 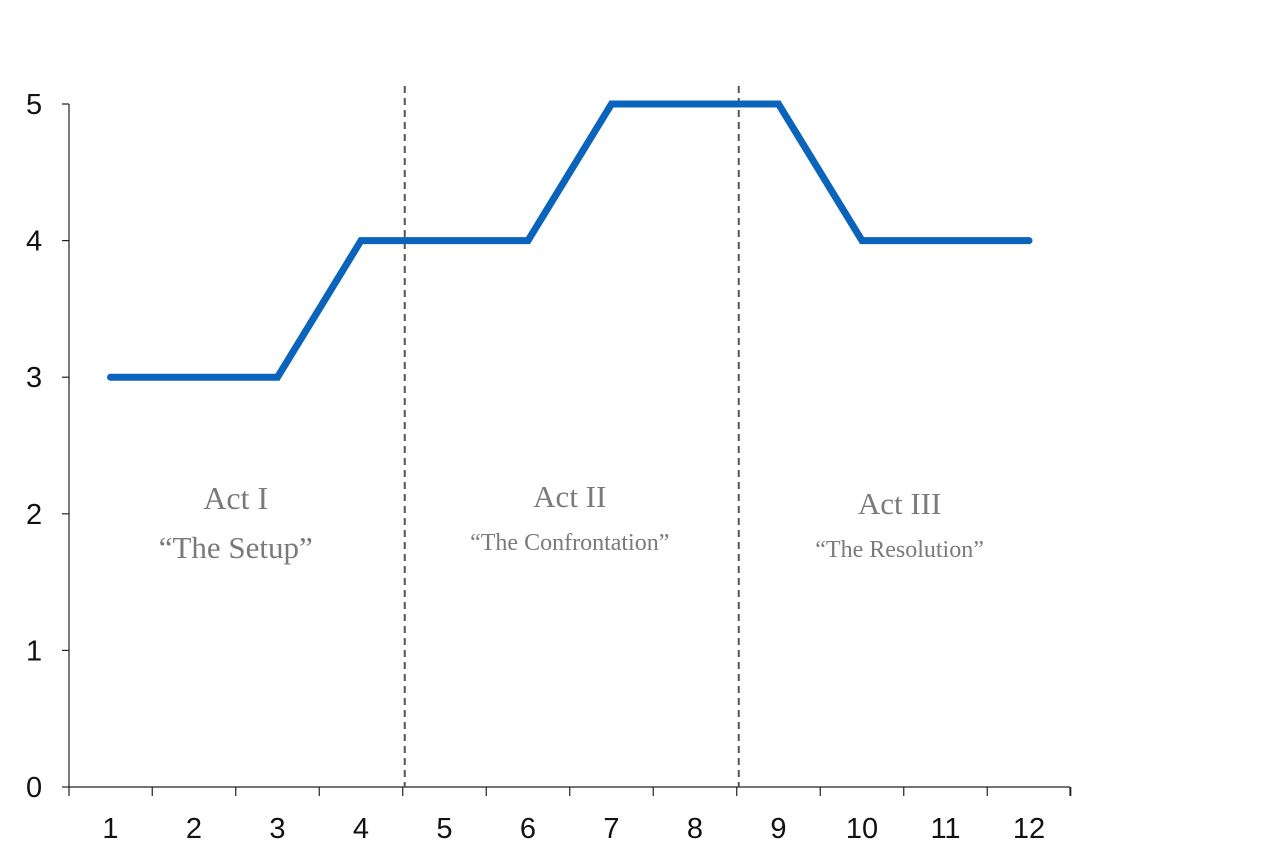 I want to click on x-tick-label: 12, so click(x=1029, y=829).